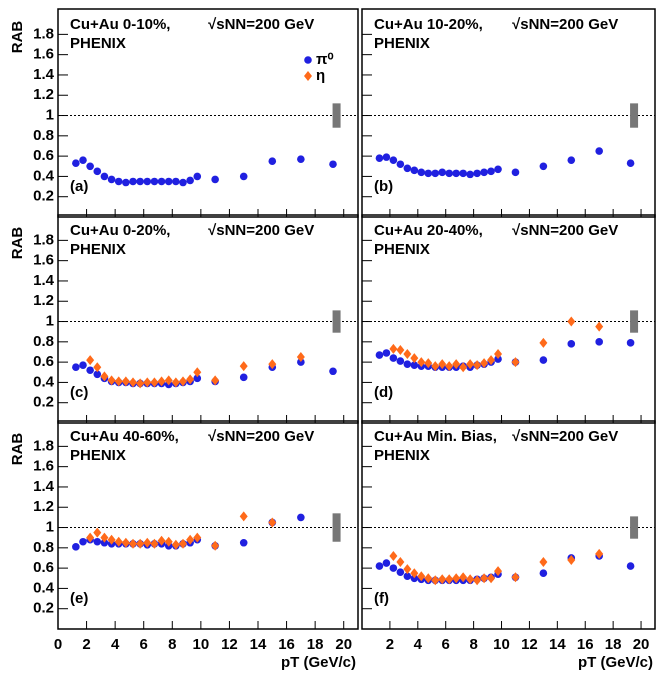  I want to click on legend-marker, so click(308, 76).